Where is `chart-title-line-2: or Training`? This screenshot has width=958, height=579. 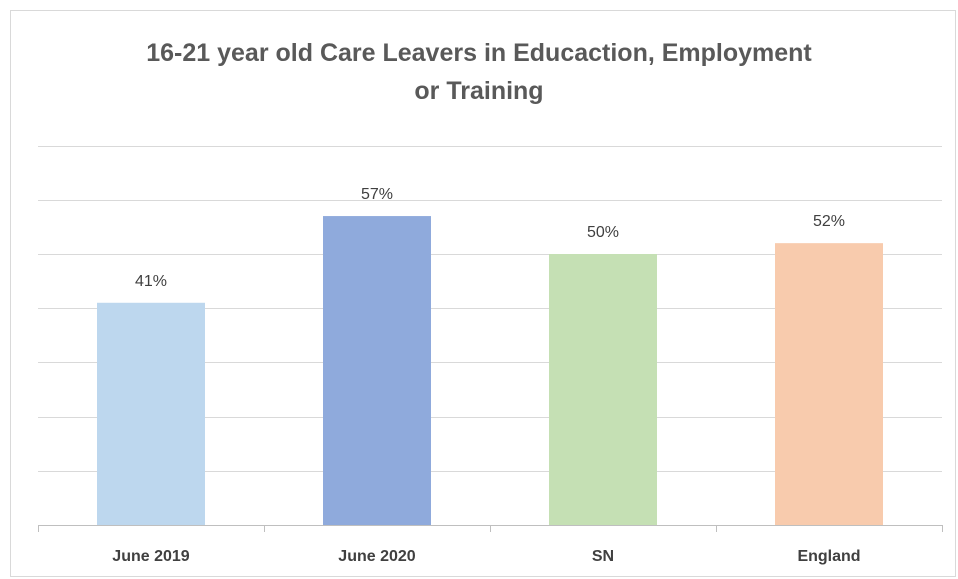 chart-title-line-2: or Training is located at coordinates (479, 91).